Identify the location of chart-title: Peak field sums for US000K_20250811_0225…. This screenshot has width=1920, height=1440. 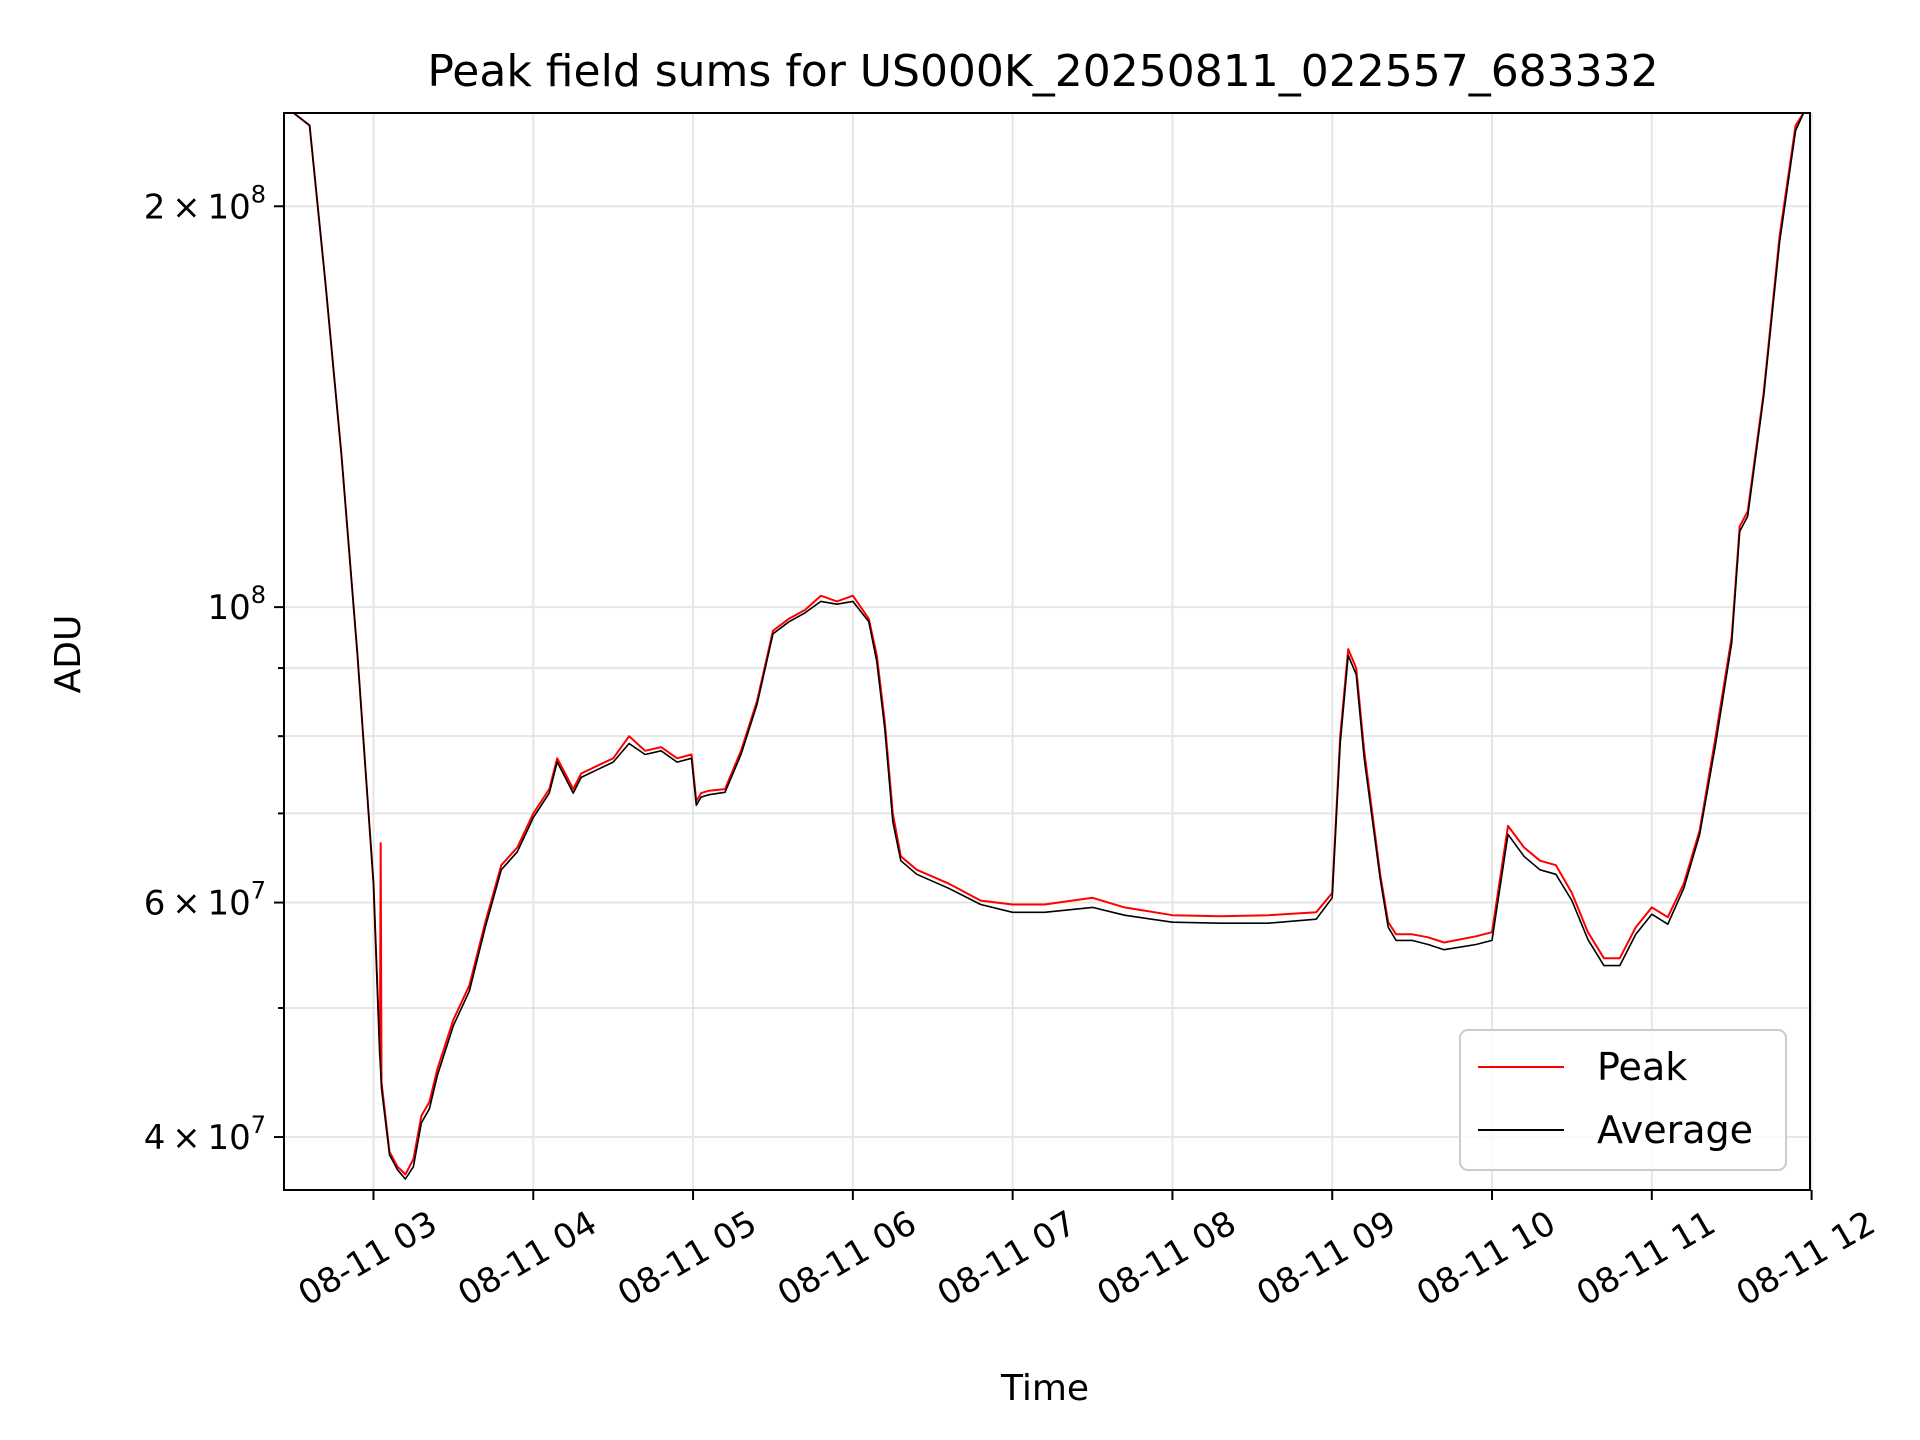
(1042, 71).